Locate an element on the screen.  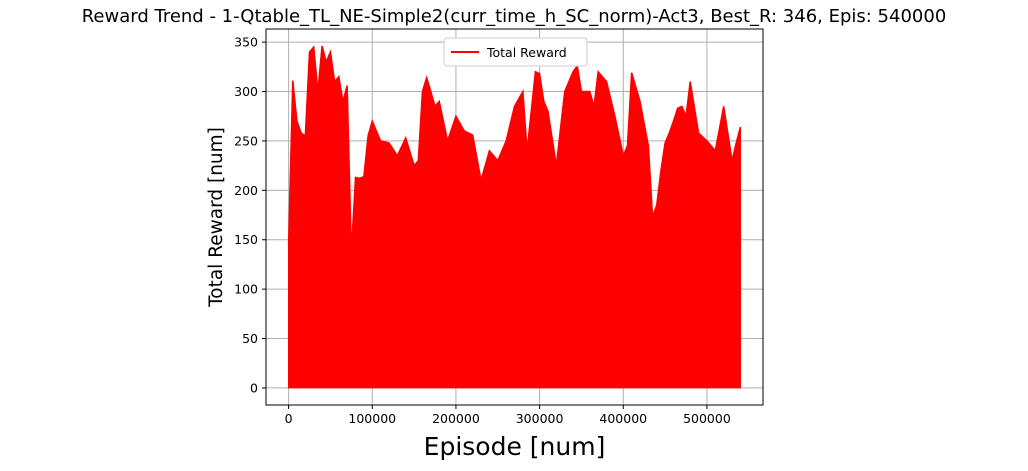
x-tick-label: 0 is located at coordinates (289, 418).